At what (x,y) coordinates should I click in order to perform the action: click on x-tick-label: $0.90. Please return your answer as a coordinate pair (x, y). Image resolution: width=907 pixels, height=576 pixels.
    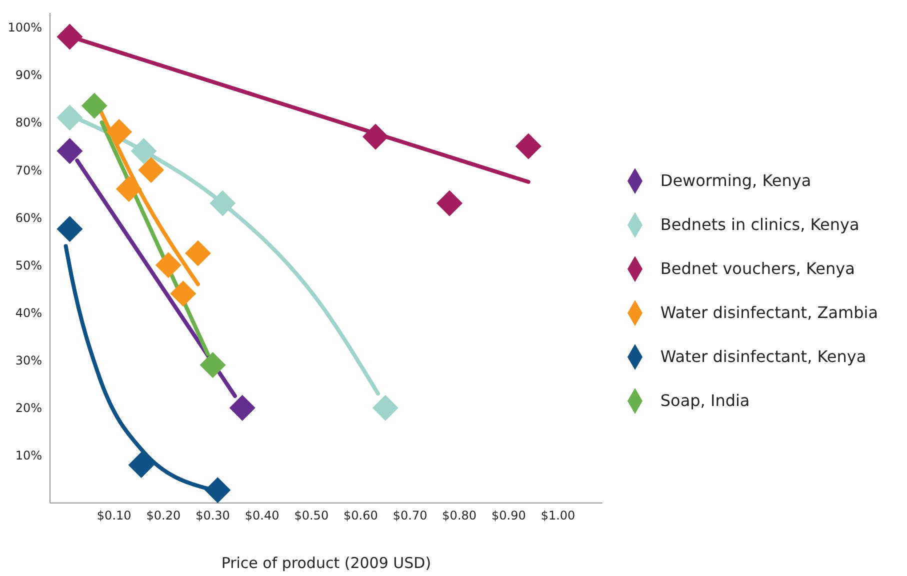
    Looking at the image, I should click on (509, 515).